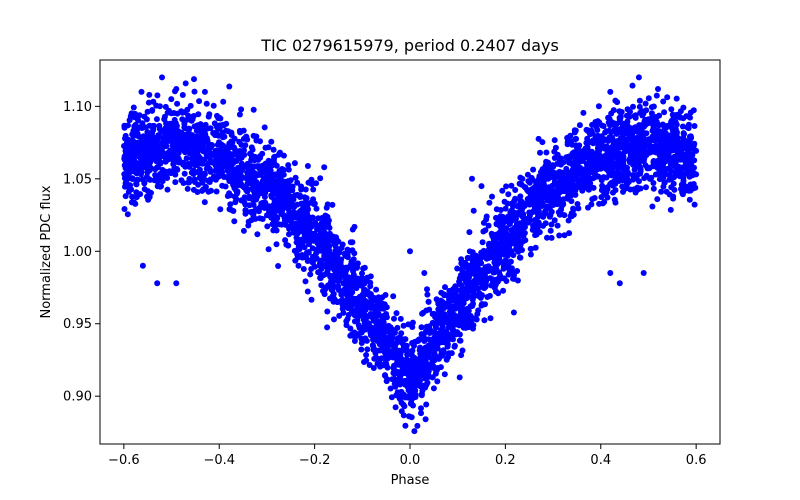 This screenshot has width=800, height=500. What do you see at coordinates (658, 89) in the screenshot?
I see `outlier-point` at bounding box center [658, 89].